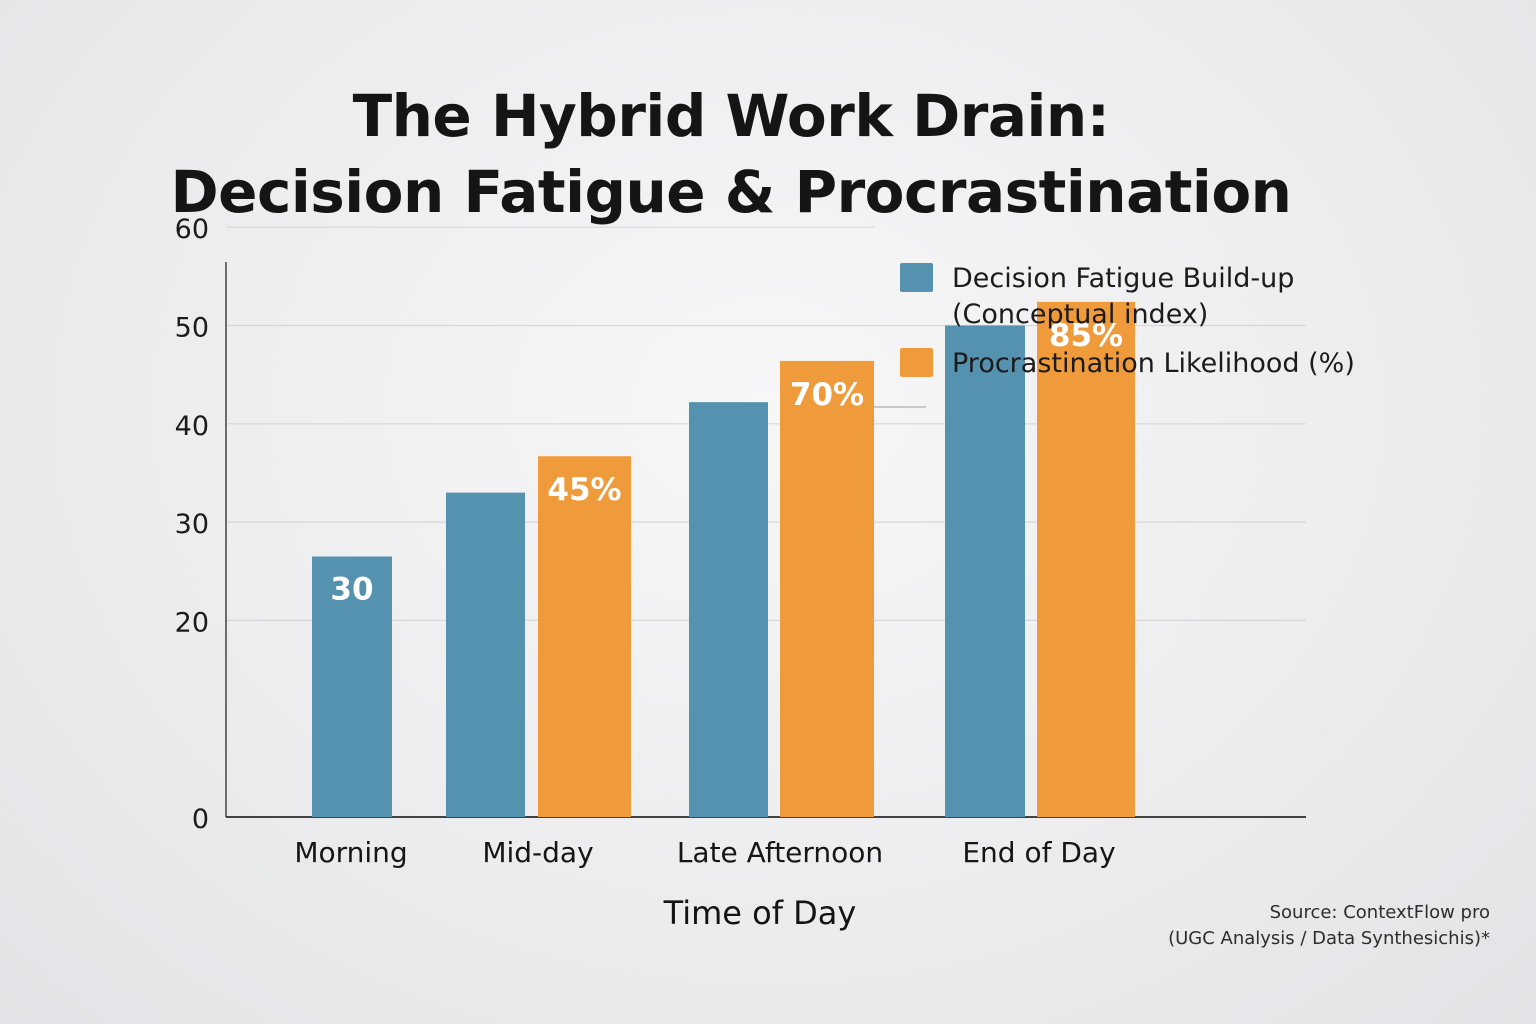 The height and width of the screenshot is (1024, 1536). Describe the element at coordinates (916, 277) in the screenshot. I see `legend-swatch-decision-fatigue` at that location.